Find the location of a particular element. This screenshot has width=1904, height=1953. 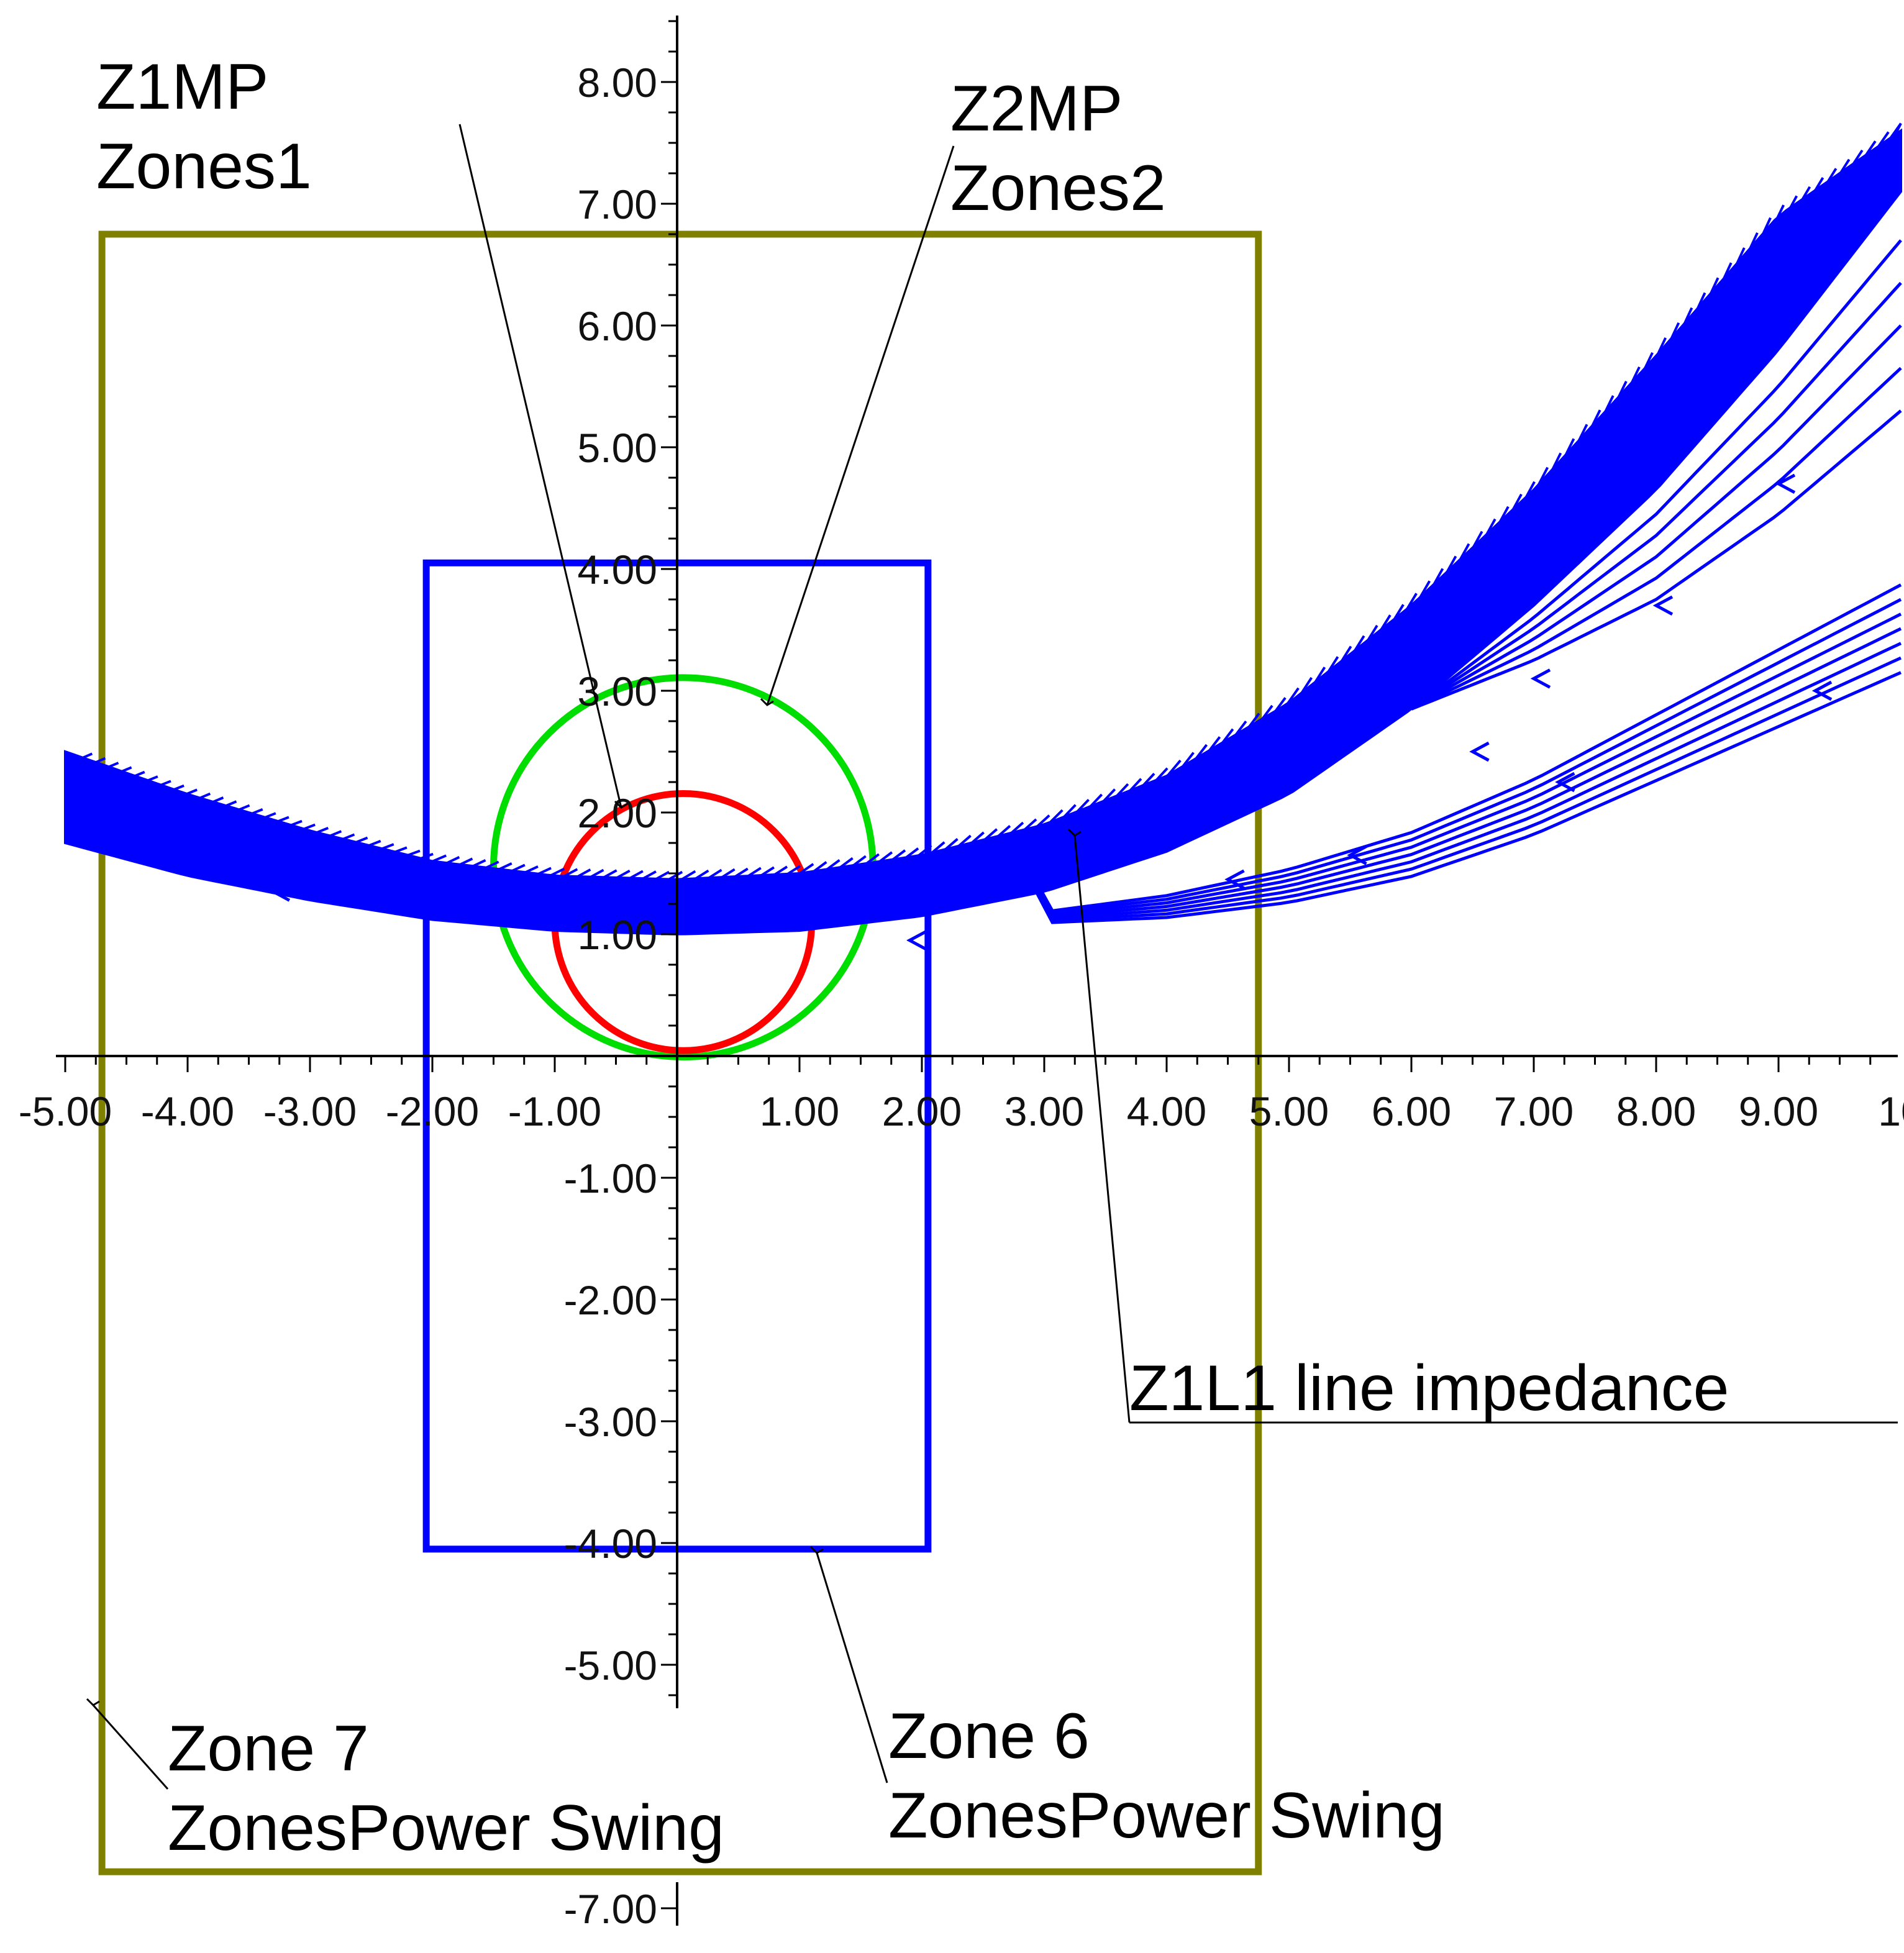

y-tick-label: 1.00 is located at coordinates (617, 935).